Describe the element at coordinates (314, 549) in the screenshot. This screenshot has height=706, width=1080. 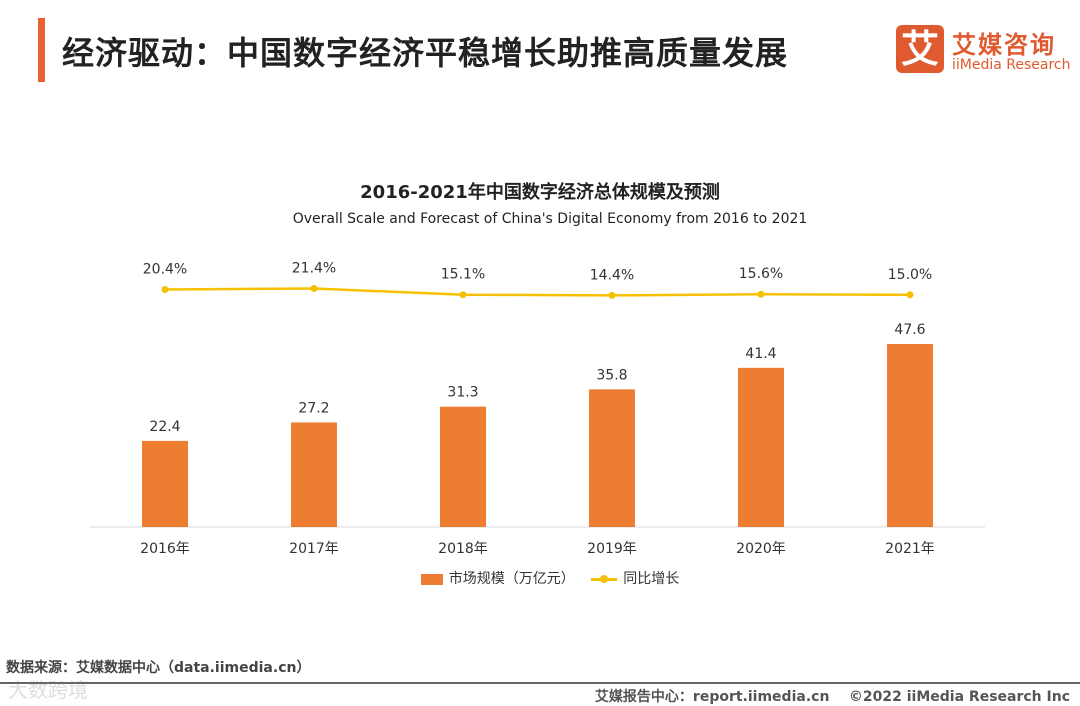
I see `x-tick-label: 2017年` at that location.